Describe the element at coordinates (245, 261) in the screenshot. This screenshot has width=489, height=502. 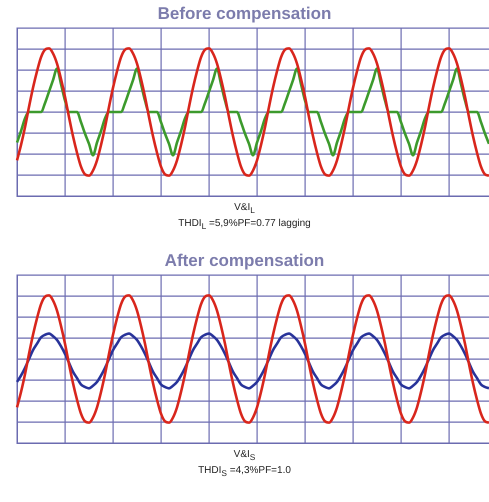
I see `chart-title: After compensation` at that location.